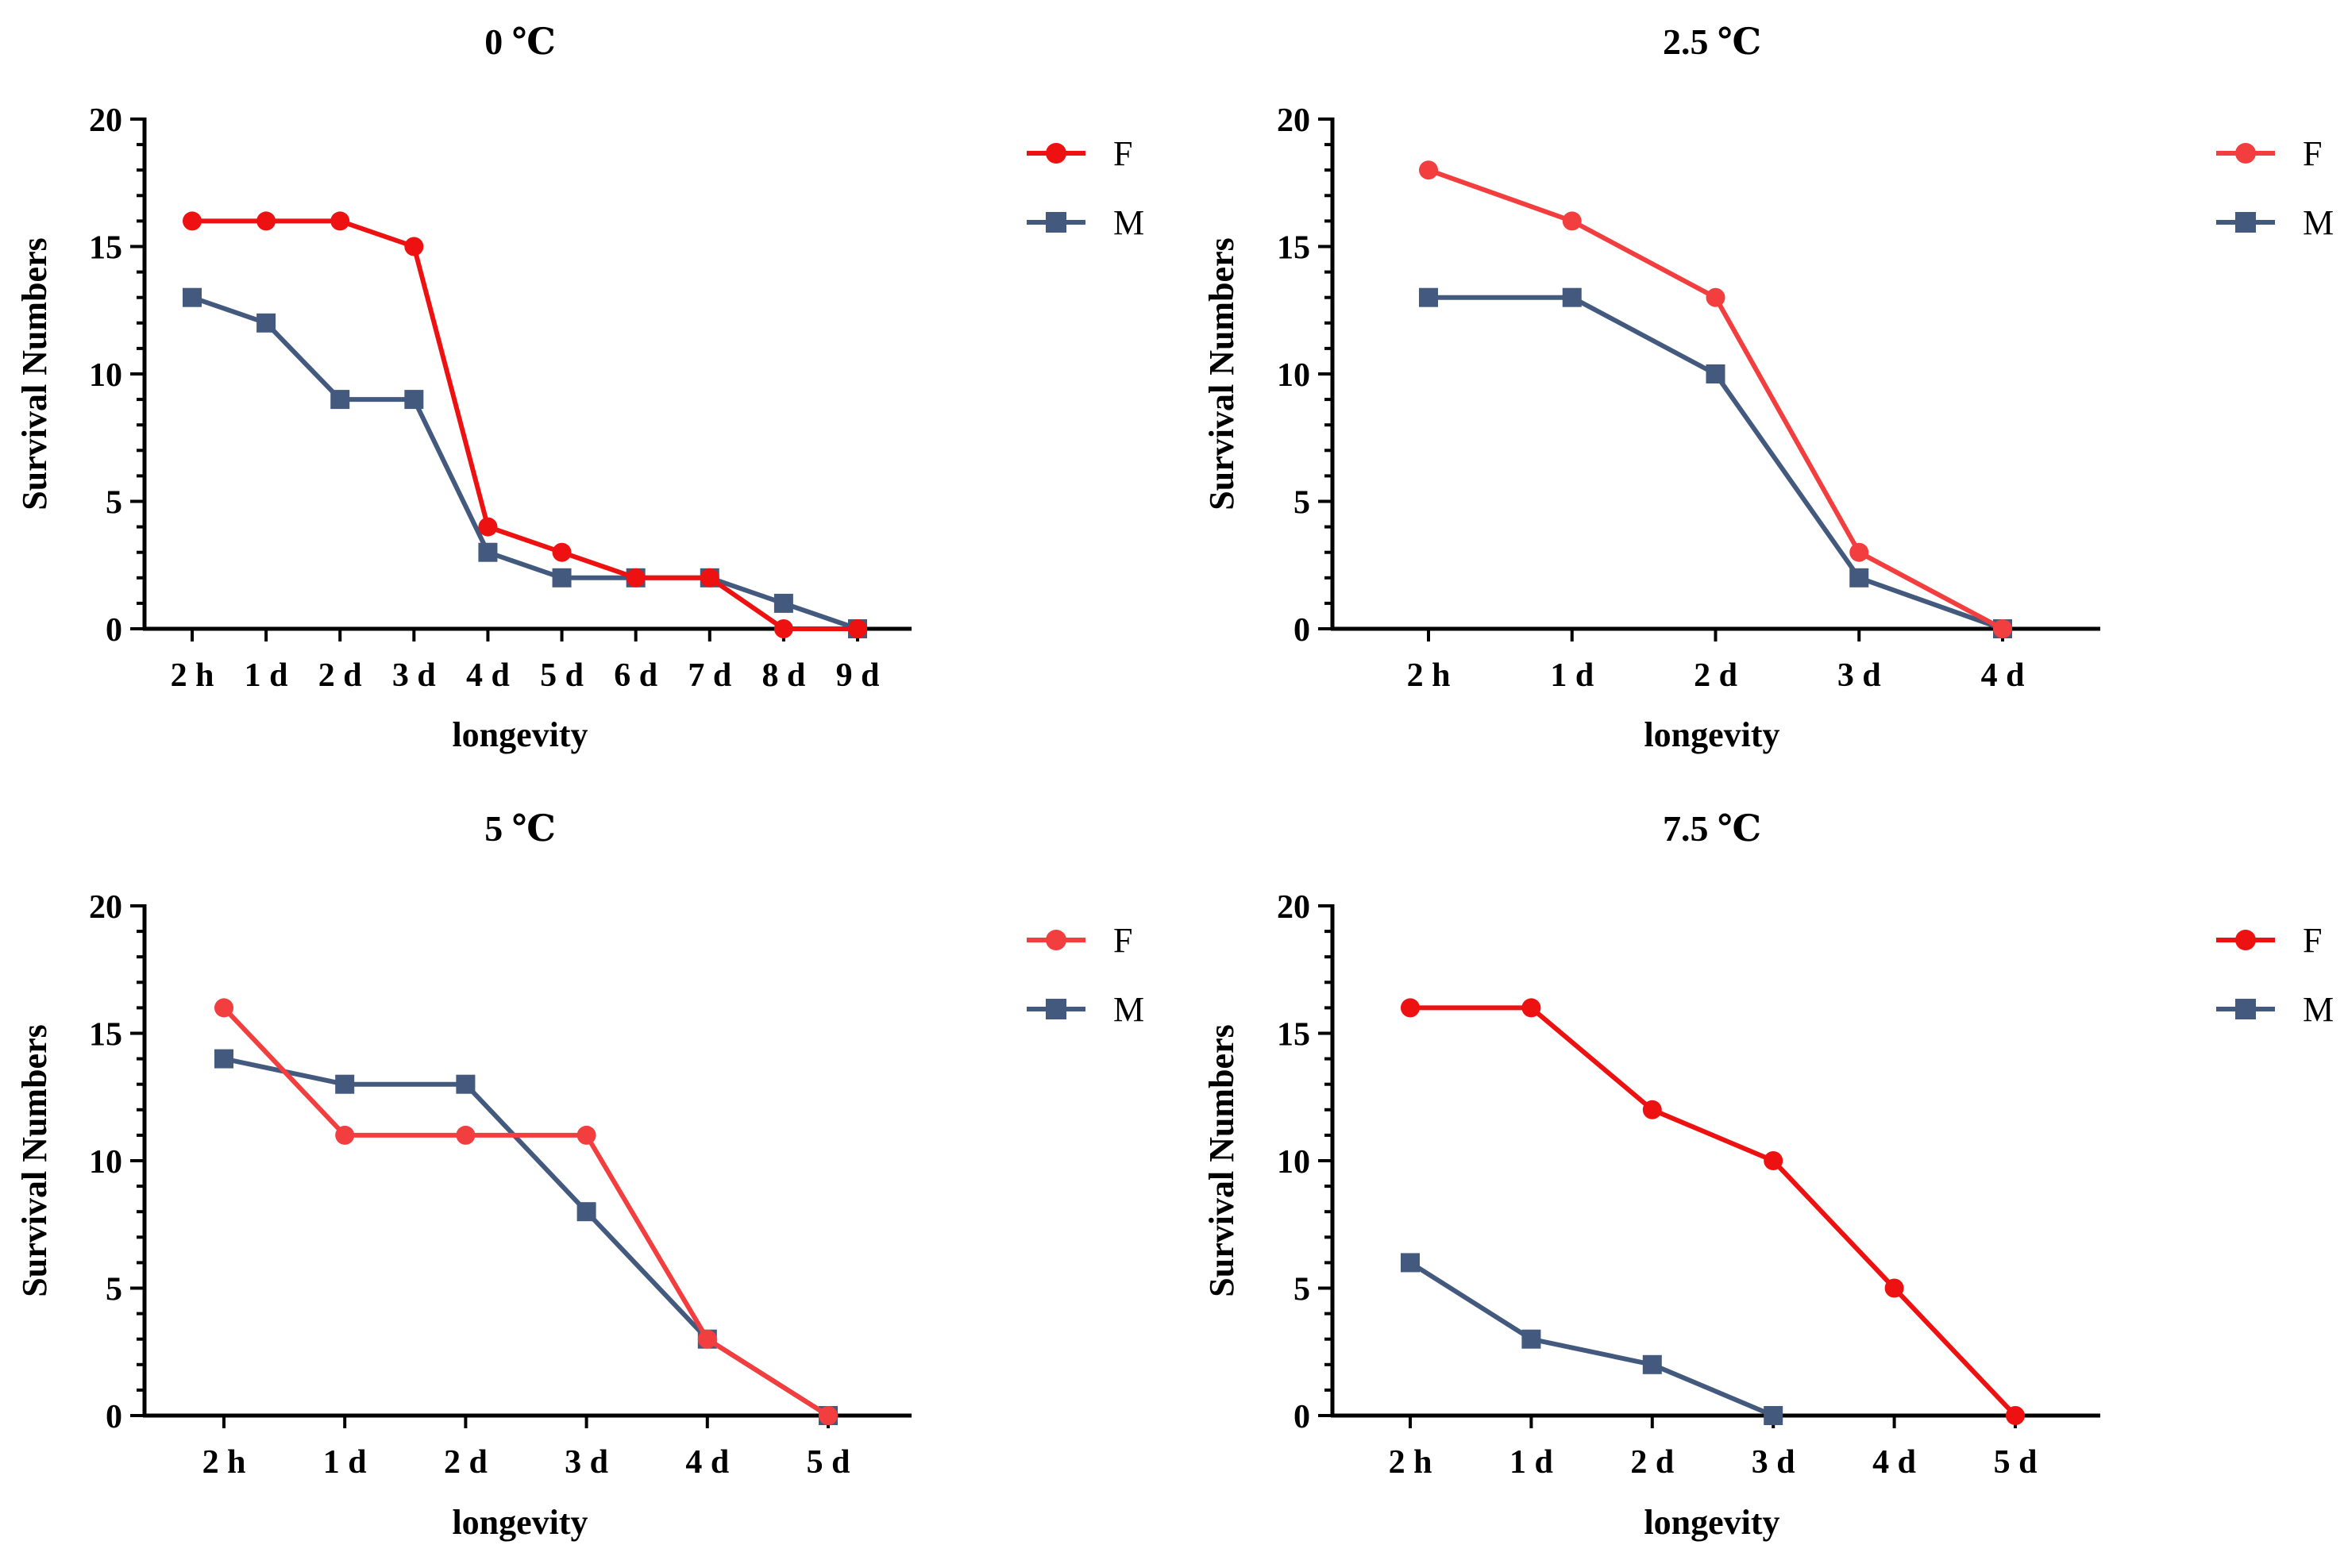 The height and width of the screenshot is (1568, 2348). Describe the element at coordinates (1411, 1462) in the screenshot. I see `x-tick-label: 2 h` at that location.